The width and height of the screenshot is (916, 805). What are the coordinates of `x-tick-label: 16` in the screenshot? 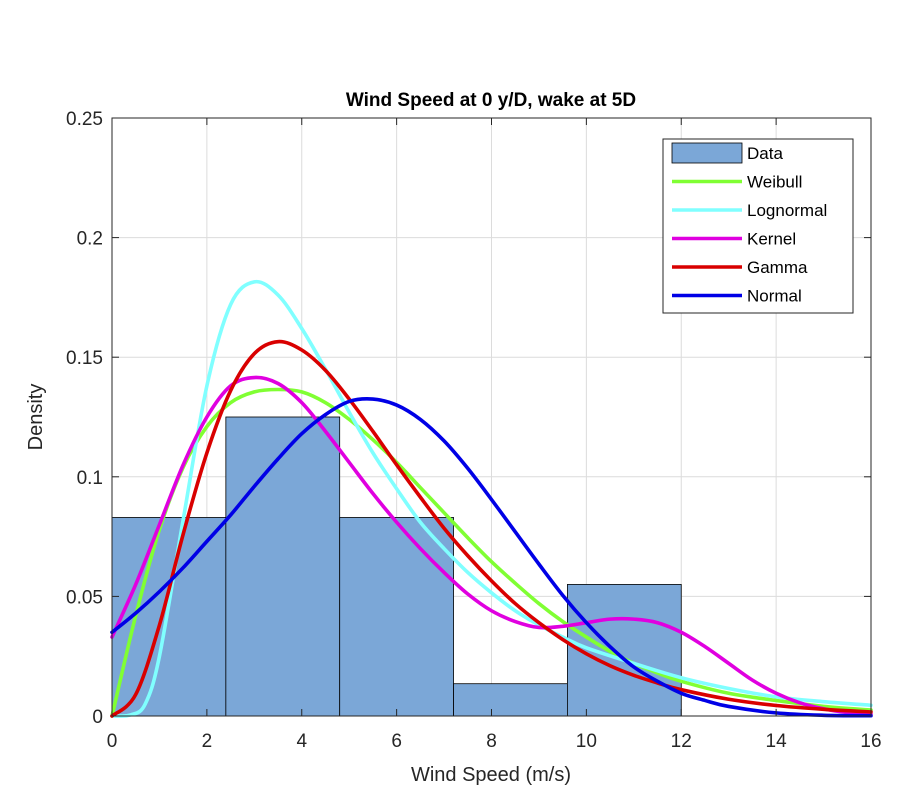 It's located at (870, 741).